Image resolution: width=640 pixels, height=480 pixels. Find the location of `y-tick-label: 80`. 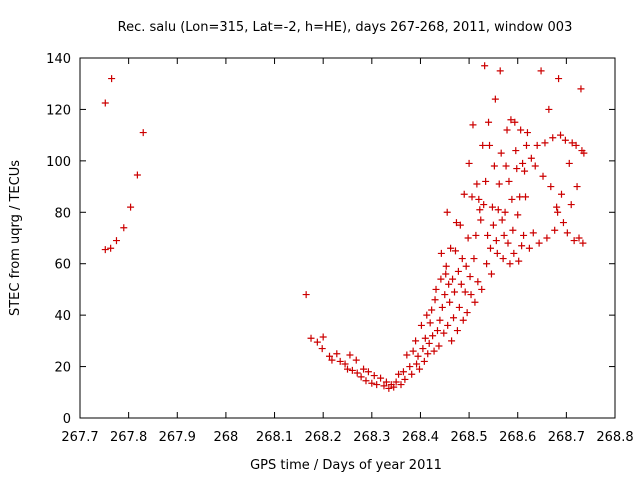

y-tick-label: 80 is located at coordinates (62, 213).